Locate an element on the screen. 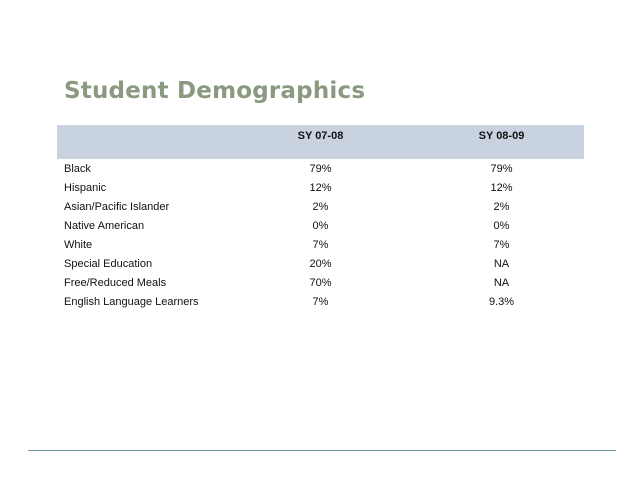  table-row: English Language Learners 7% 9.3% is located at coordinates (320, 302).